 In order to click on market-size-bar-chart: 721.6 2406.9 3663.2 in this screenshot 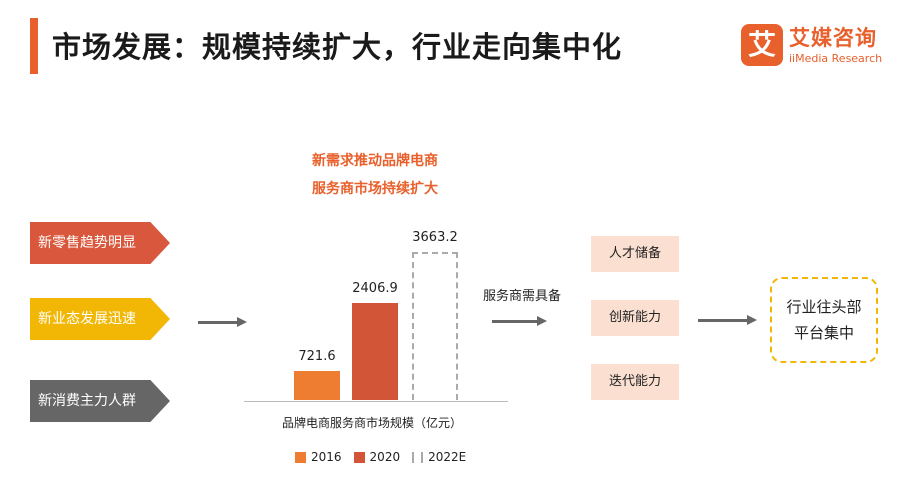, I will do `click(375, 317)`.